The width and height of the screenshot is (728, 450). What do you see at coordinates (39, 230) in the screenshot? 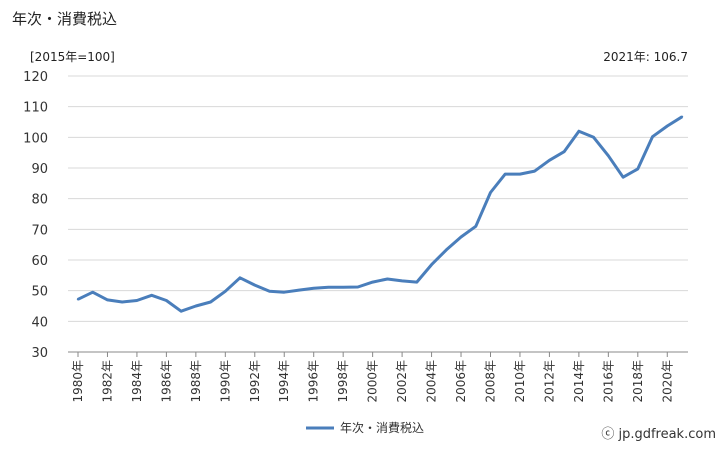
I see `y-tick-label: 70` at bounding box center [39, 230].